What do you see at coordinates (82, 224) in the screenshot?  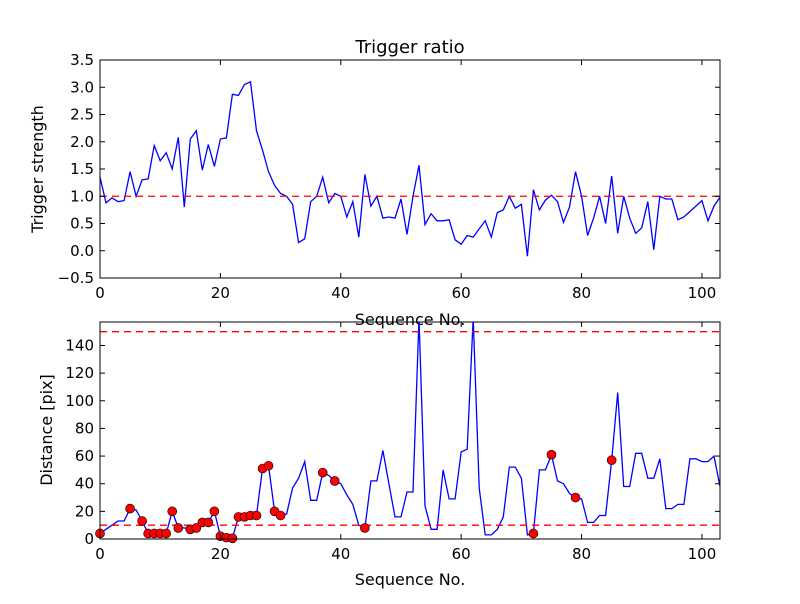 I see `y-tick-label: 0.5` at bounding box center [82, 224].